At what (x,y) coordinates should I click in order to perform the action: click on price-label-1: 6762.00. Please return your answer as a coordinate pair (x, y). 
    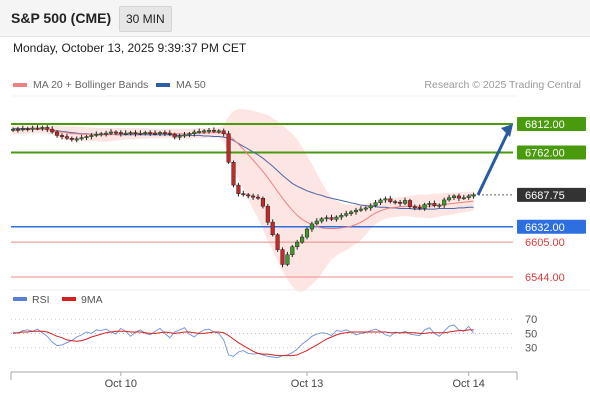
    Looking at the image, I should click on (545, 154).